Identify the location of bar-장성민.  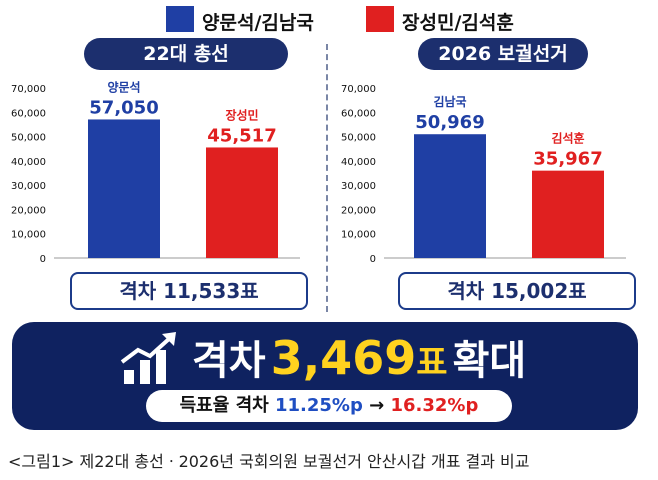
(242, 202).